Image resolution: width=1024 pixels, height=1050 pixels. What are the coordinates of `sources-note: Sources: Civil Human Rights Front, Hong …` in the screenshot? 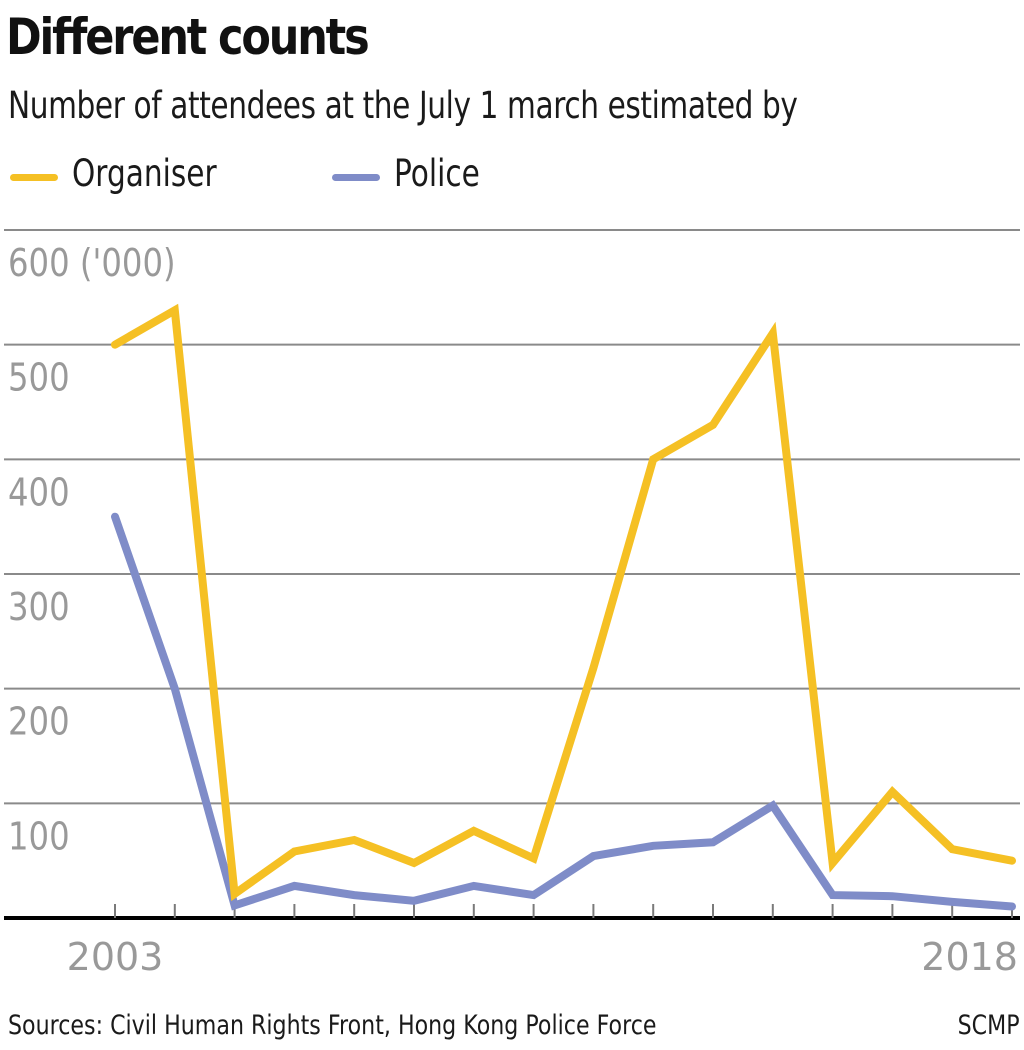 It's located at (332, 1025).